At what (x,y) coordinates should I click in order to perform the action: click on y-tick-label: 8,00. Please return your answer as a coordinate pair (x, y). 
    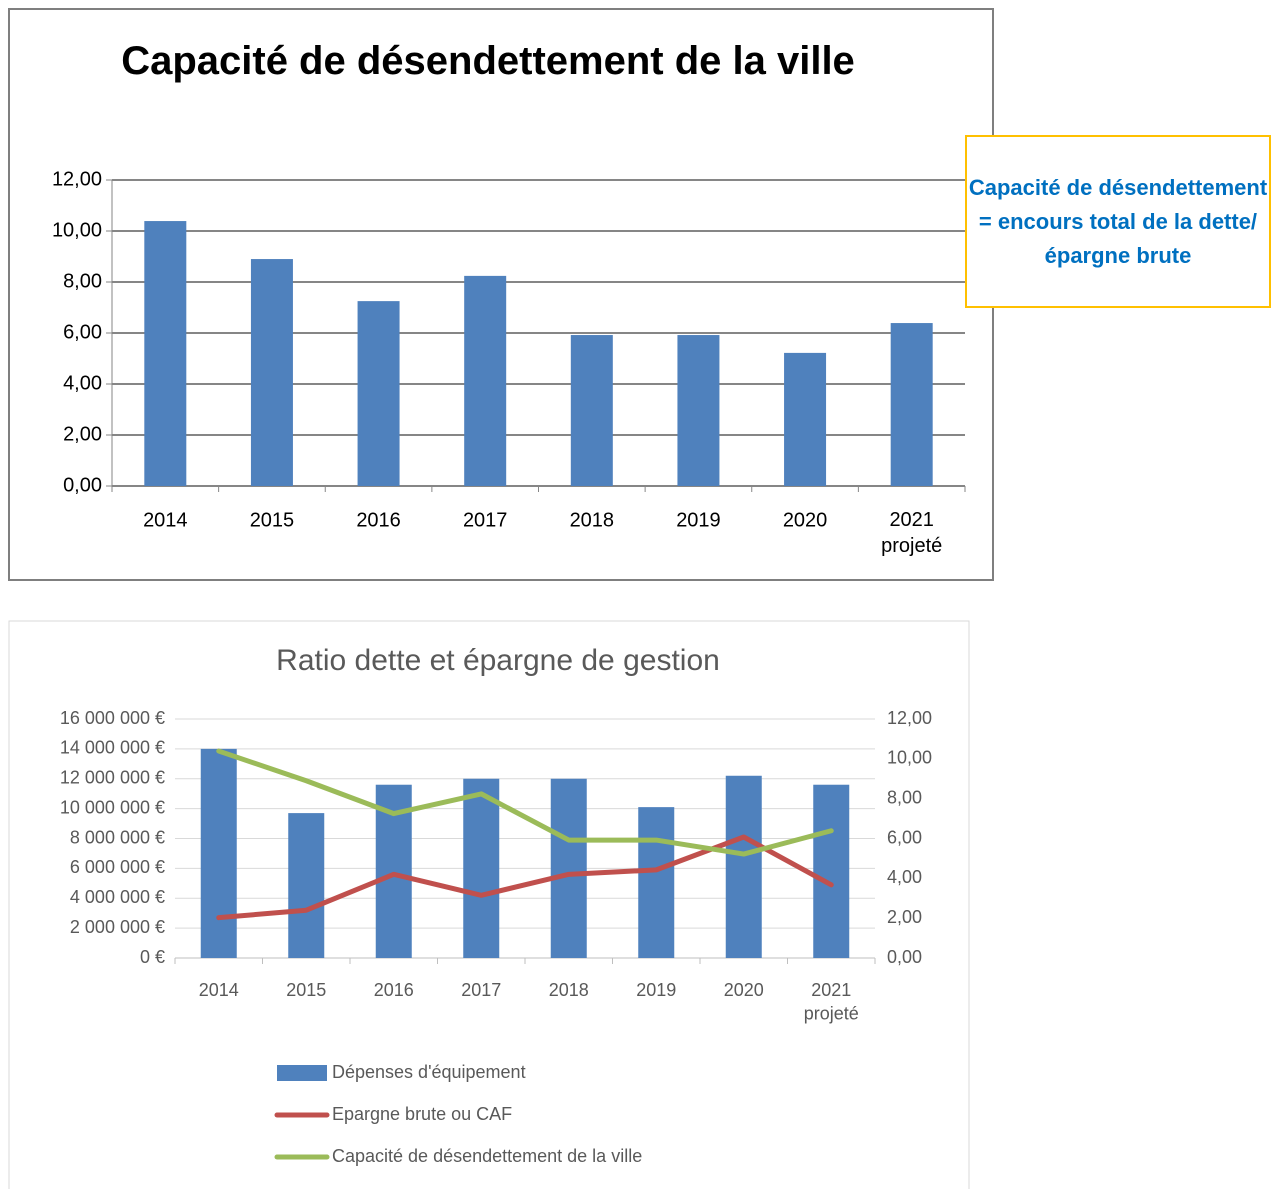
    Looking at the image, I should click on (82, 281).